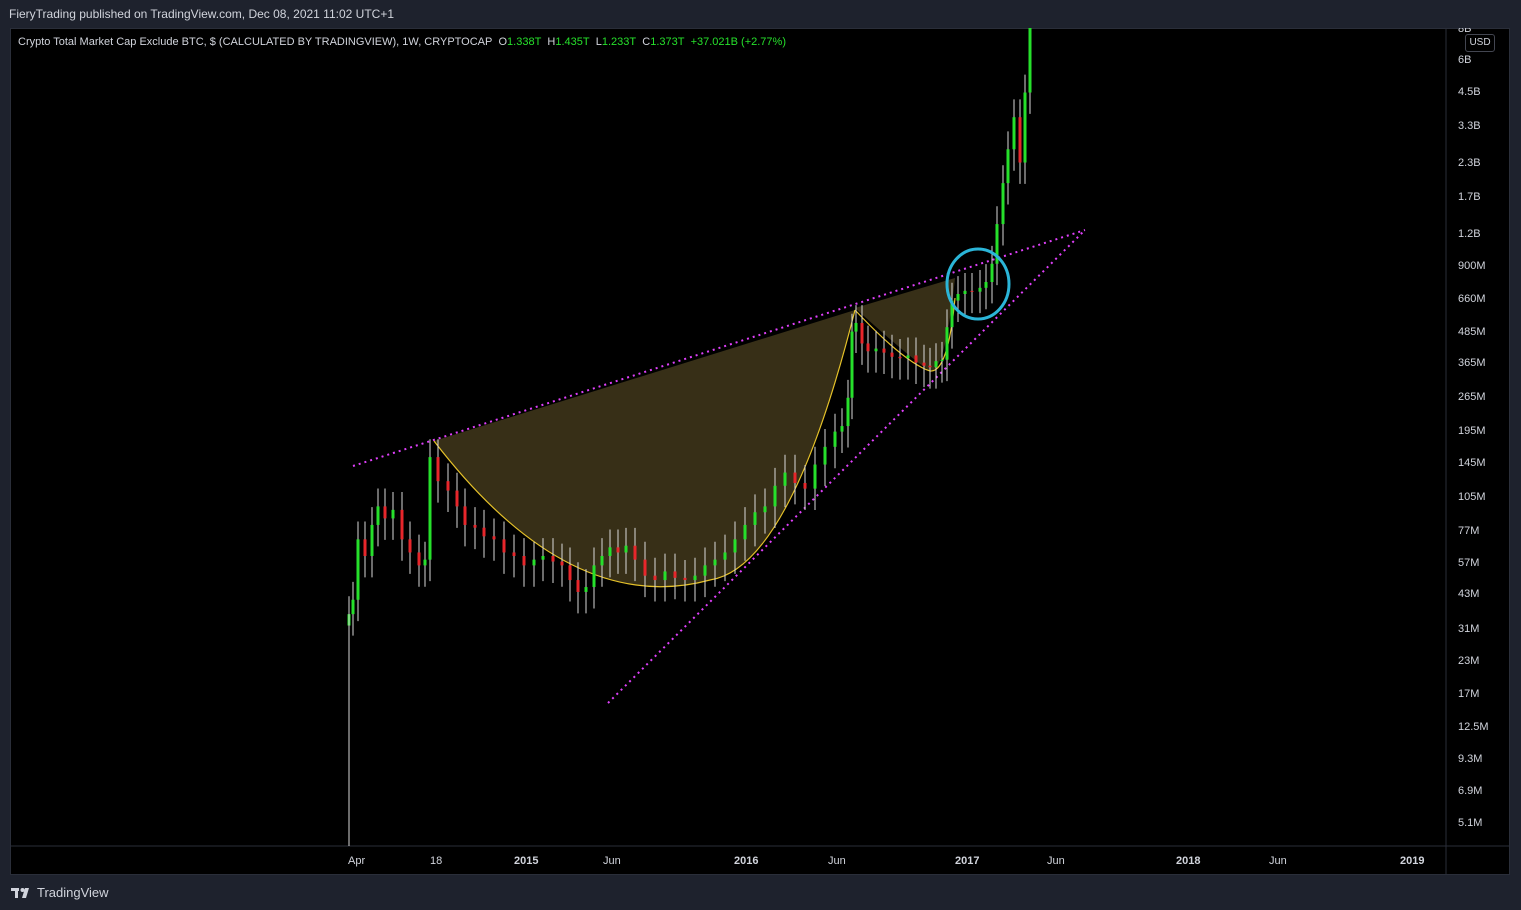  Describe the element at coordinates (1480, 43) in the screenshot. I see `currency-badge: USD` at that location.